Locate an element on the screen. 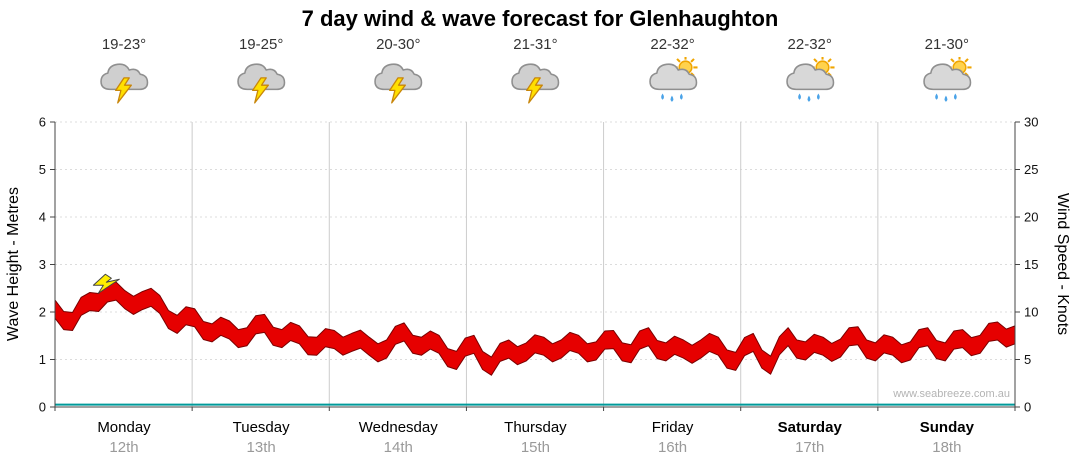 Image resolution: width=1080 pixels, height=475 pixels. left-tick-label: 3 is located at coordinates (42, 264).